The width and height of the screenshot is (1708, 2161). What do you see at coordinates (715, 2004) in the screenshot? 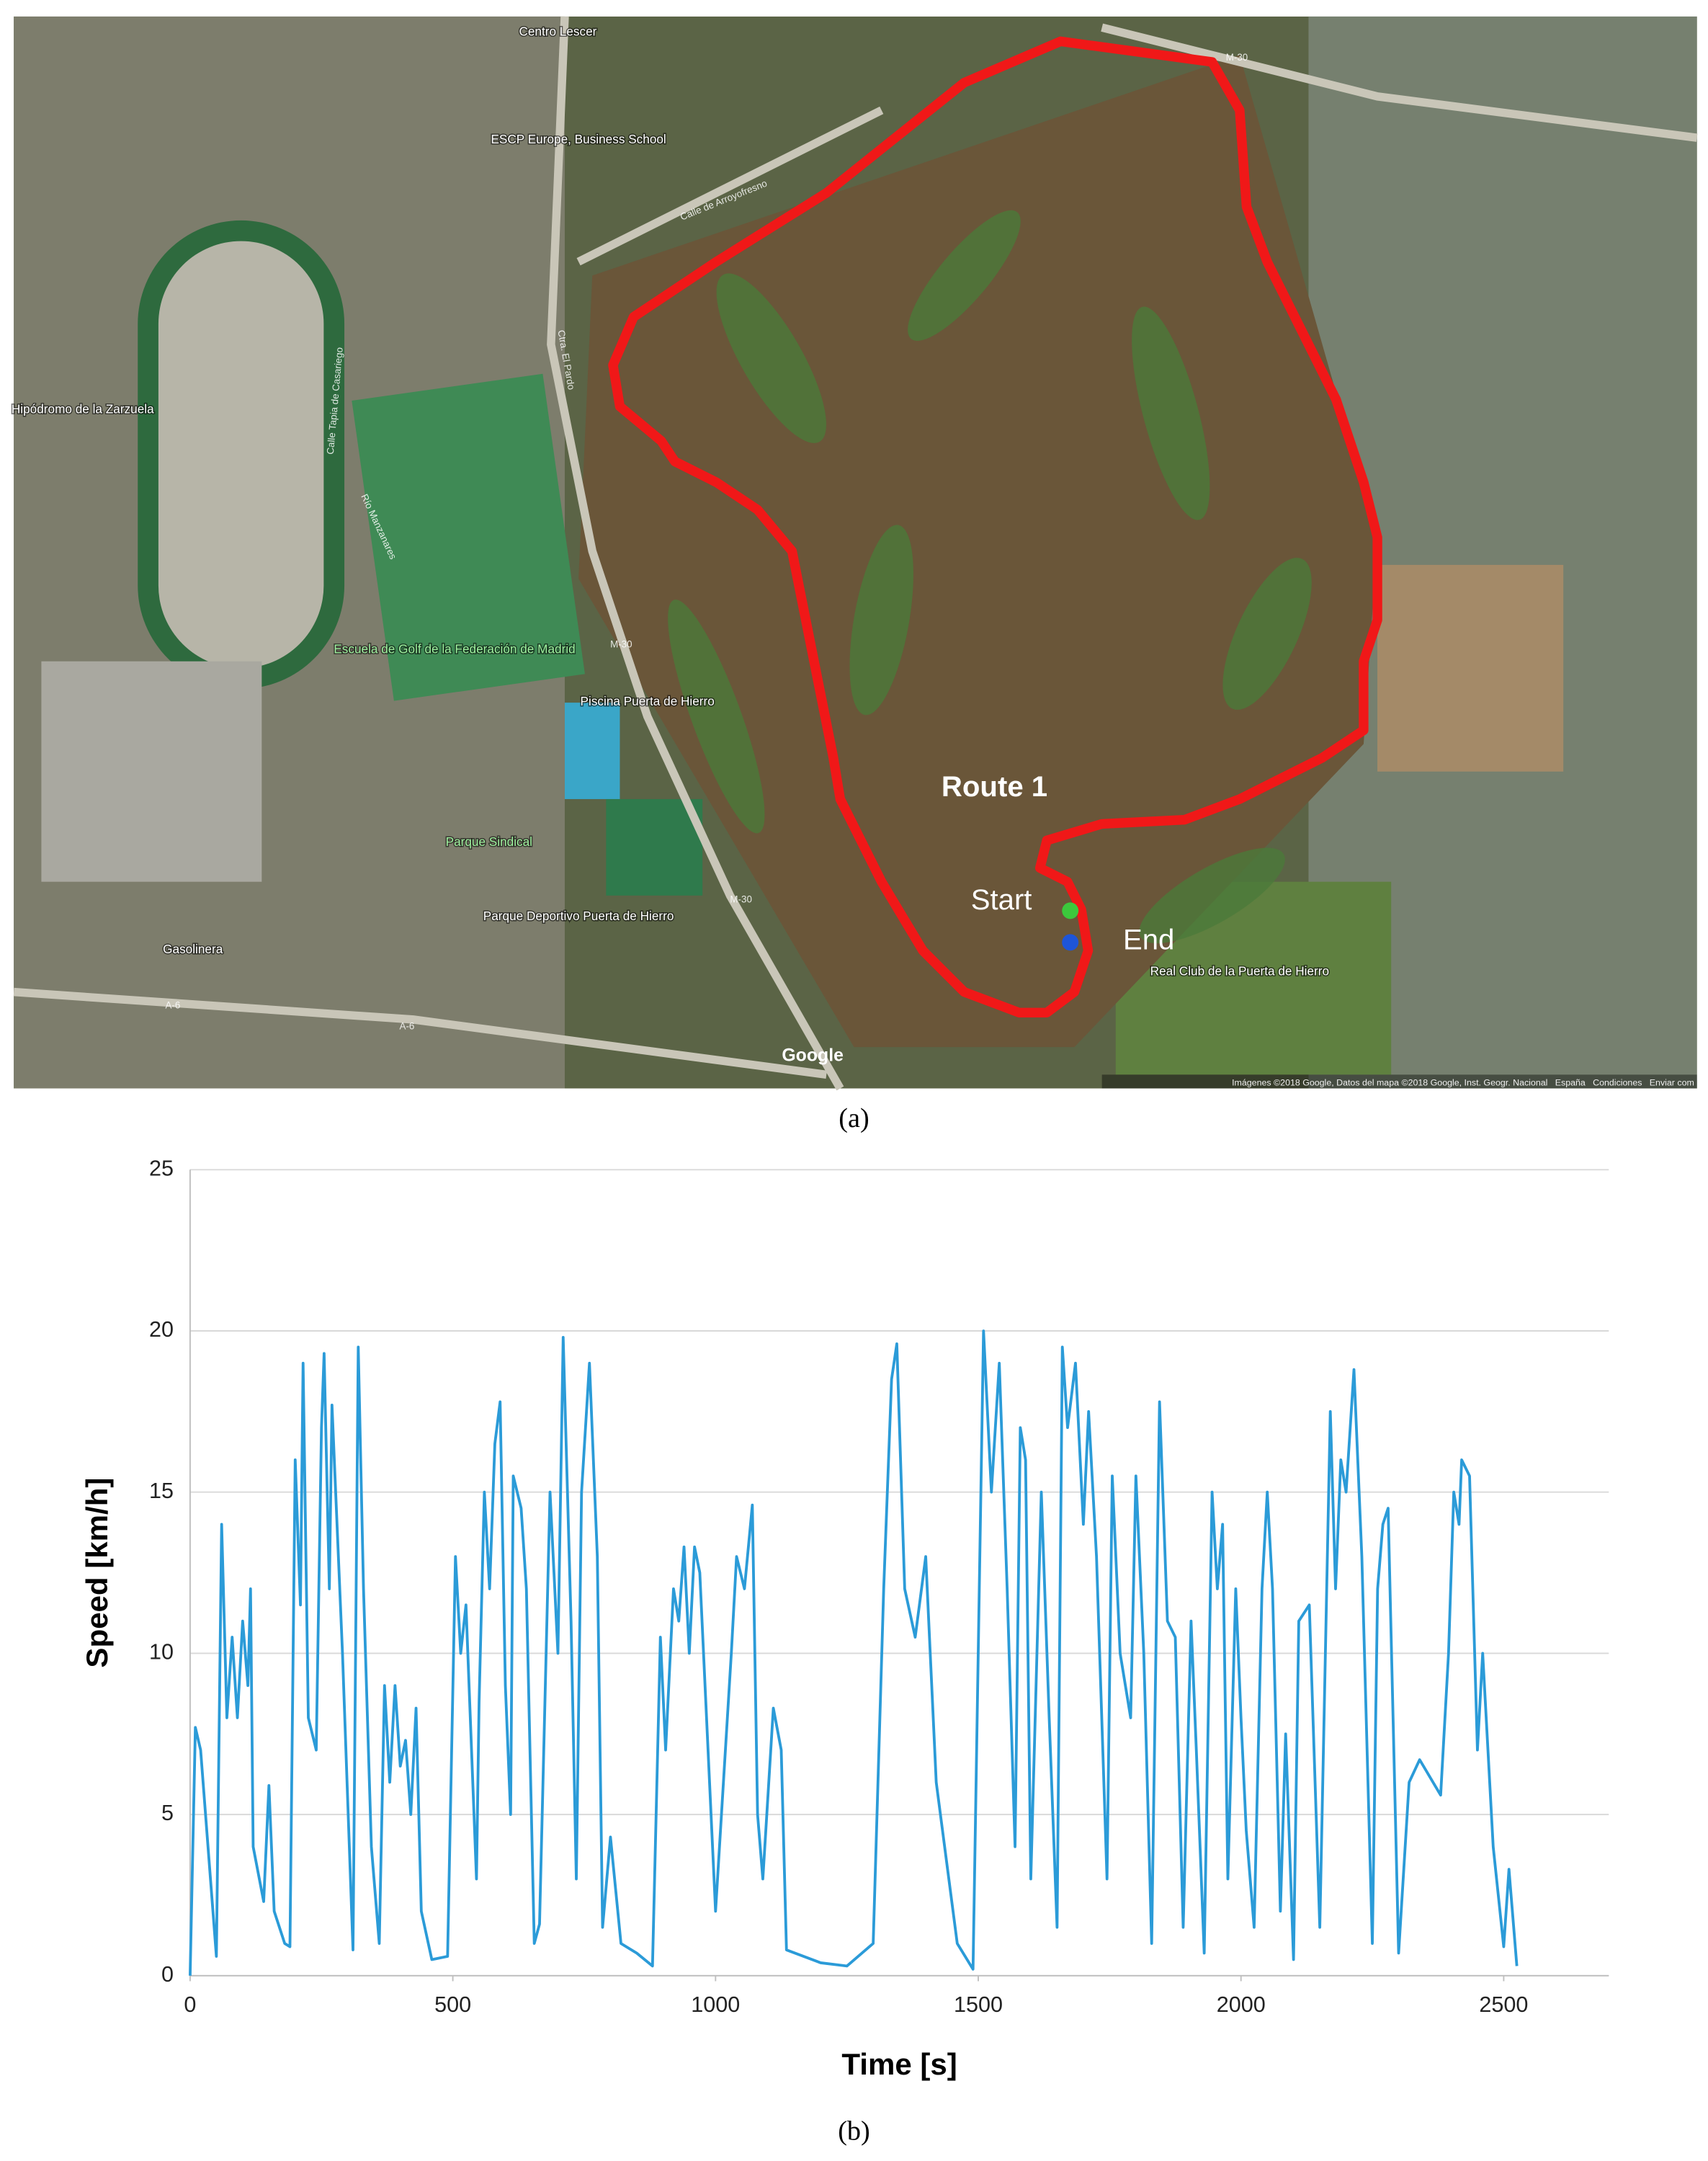
I see `x-tick-label: 1000` at bounding box center [715, 2004].